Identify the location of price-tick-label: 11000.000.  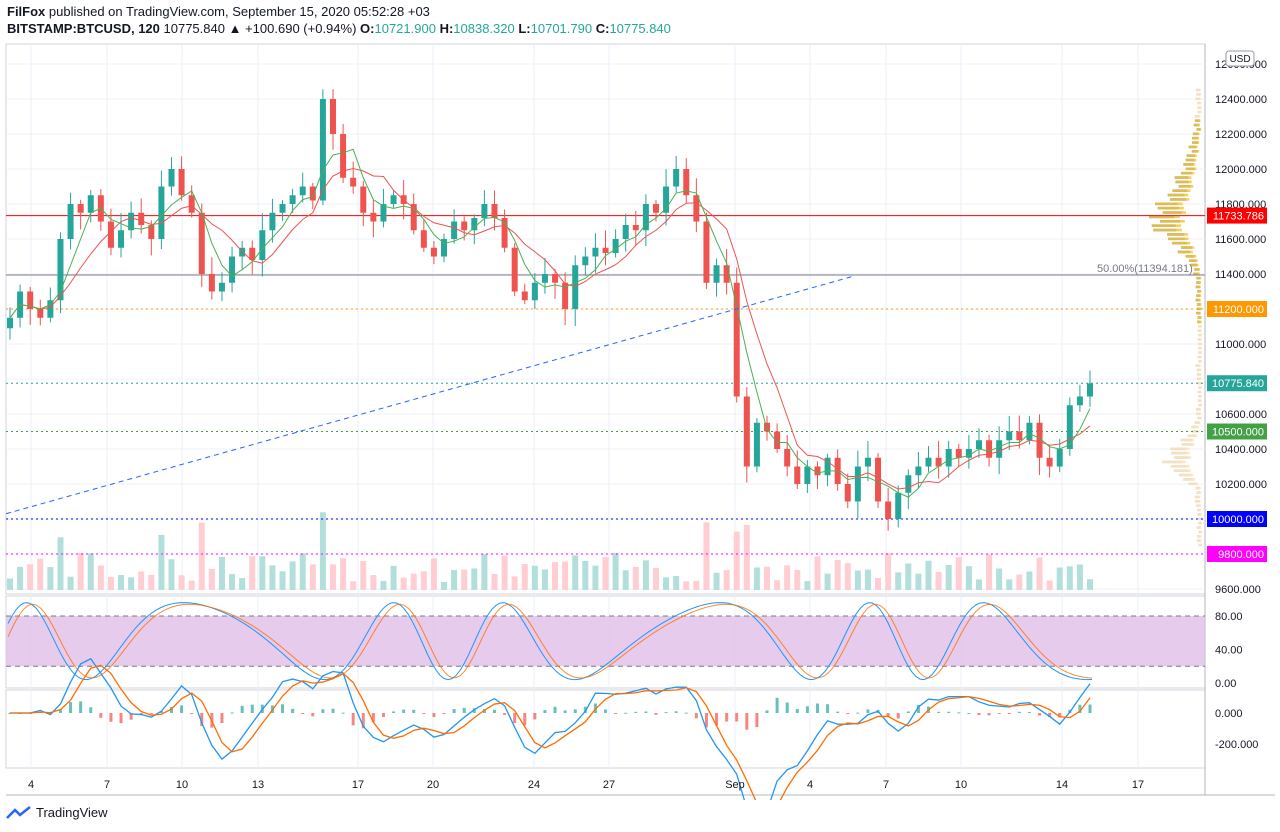
(1240, 345).